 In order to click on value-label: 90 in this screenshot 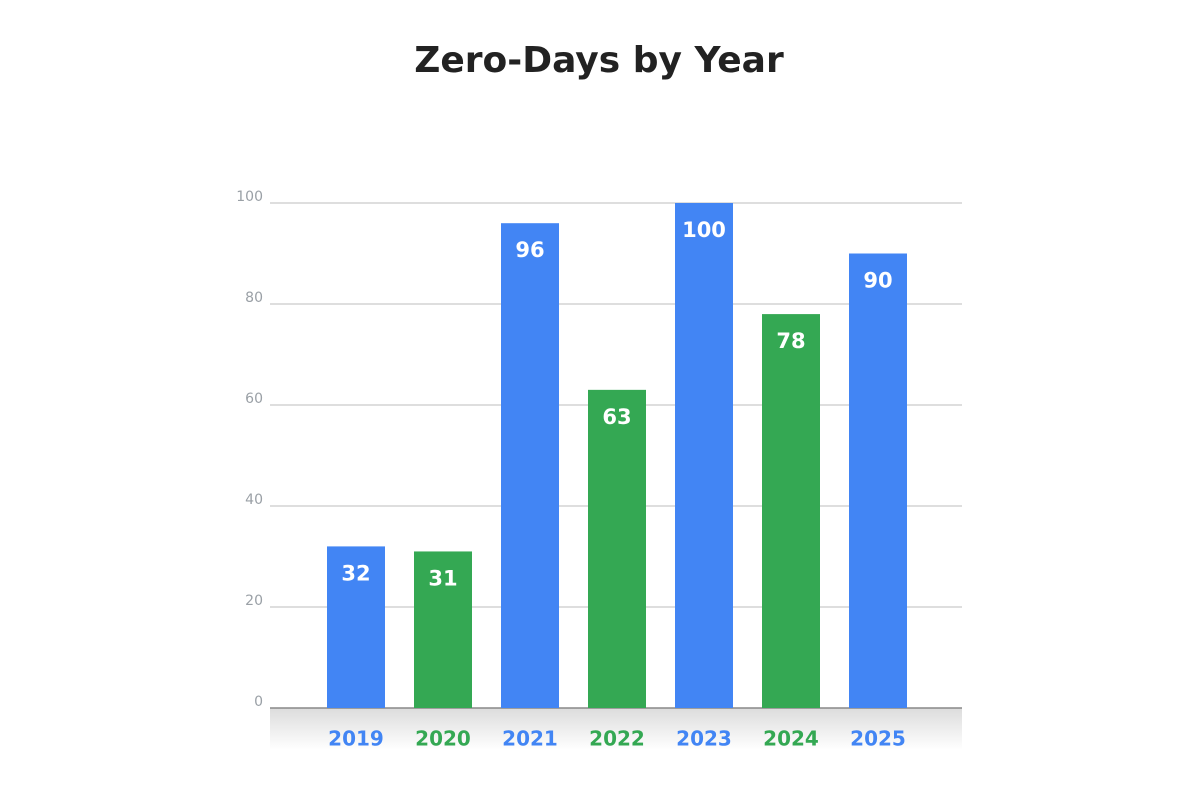, I will do `click(877, 281)`.